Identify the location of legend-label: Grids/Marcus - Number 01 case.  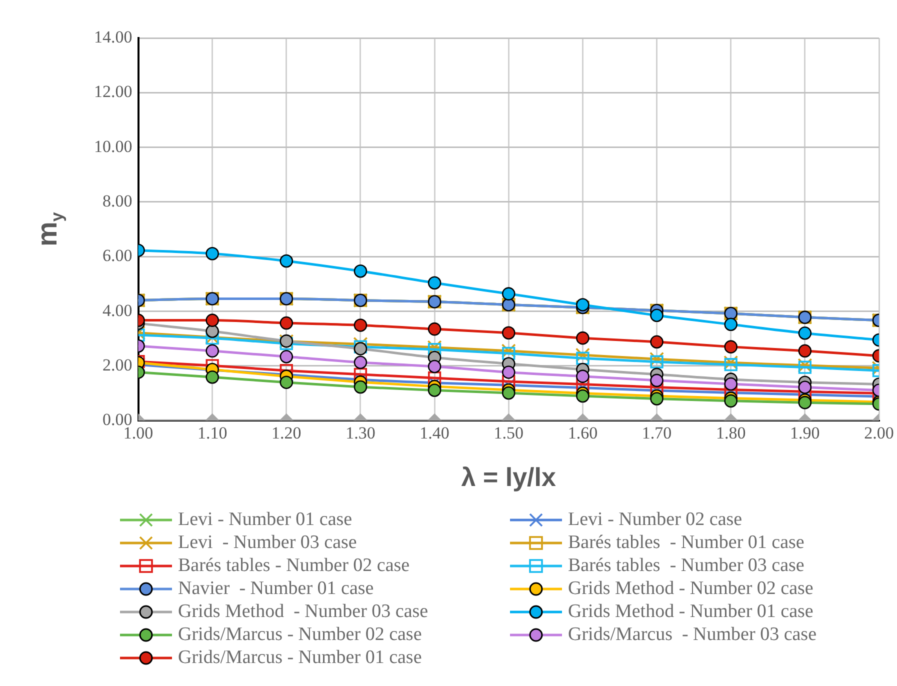
(300, 657).